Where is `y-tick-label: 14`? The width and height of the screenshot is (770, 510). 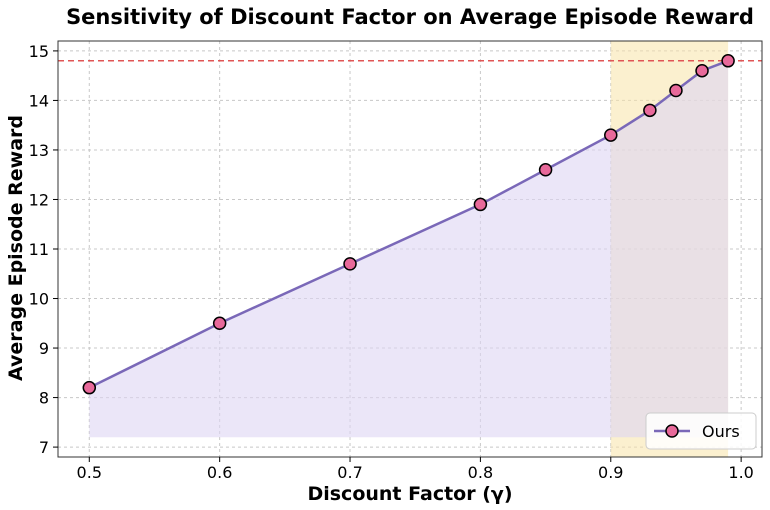
y-tick-label: 14 is located at coordinates (39, 100).